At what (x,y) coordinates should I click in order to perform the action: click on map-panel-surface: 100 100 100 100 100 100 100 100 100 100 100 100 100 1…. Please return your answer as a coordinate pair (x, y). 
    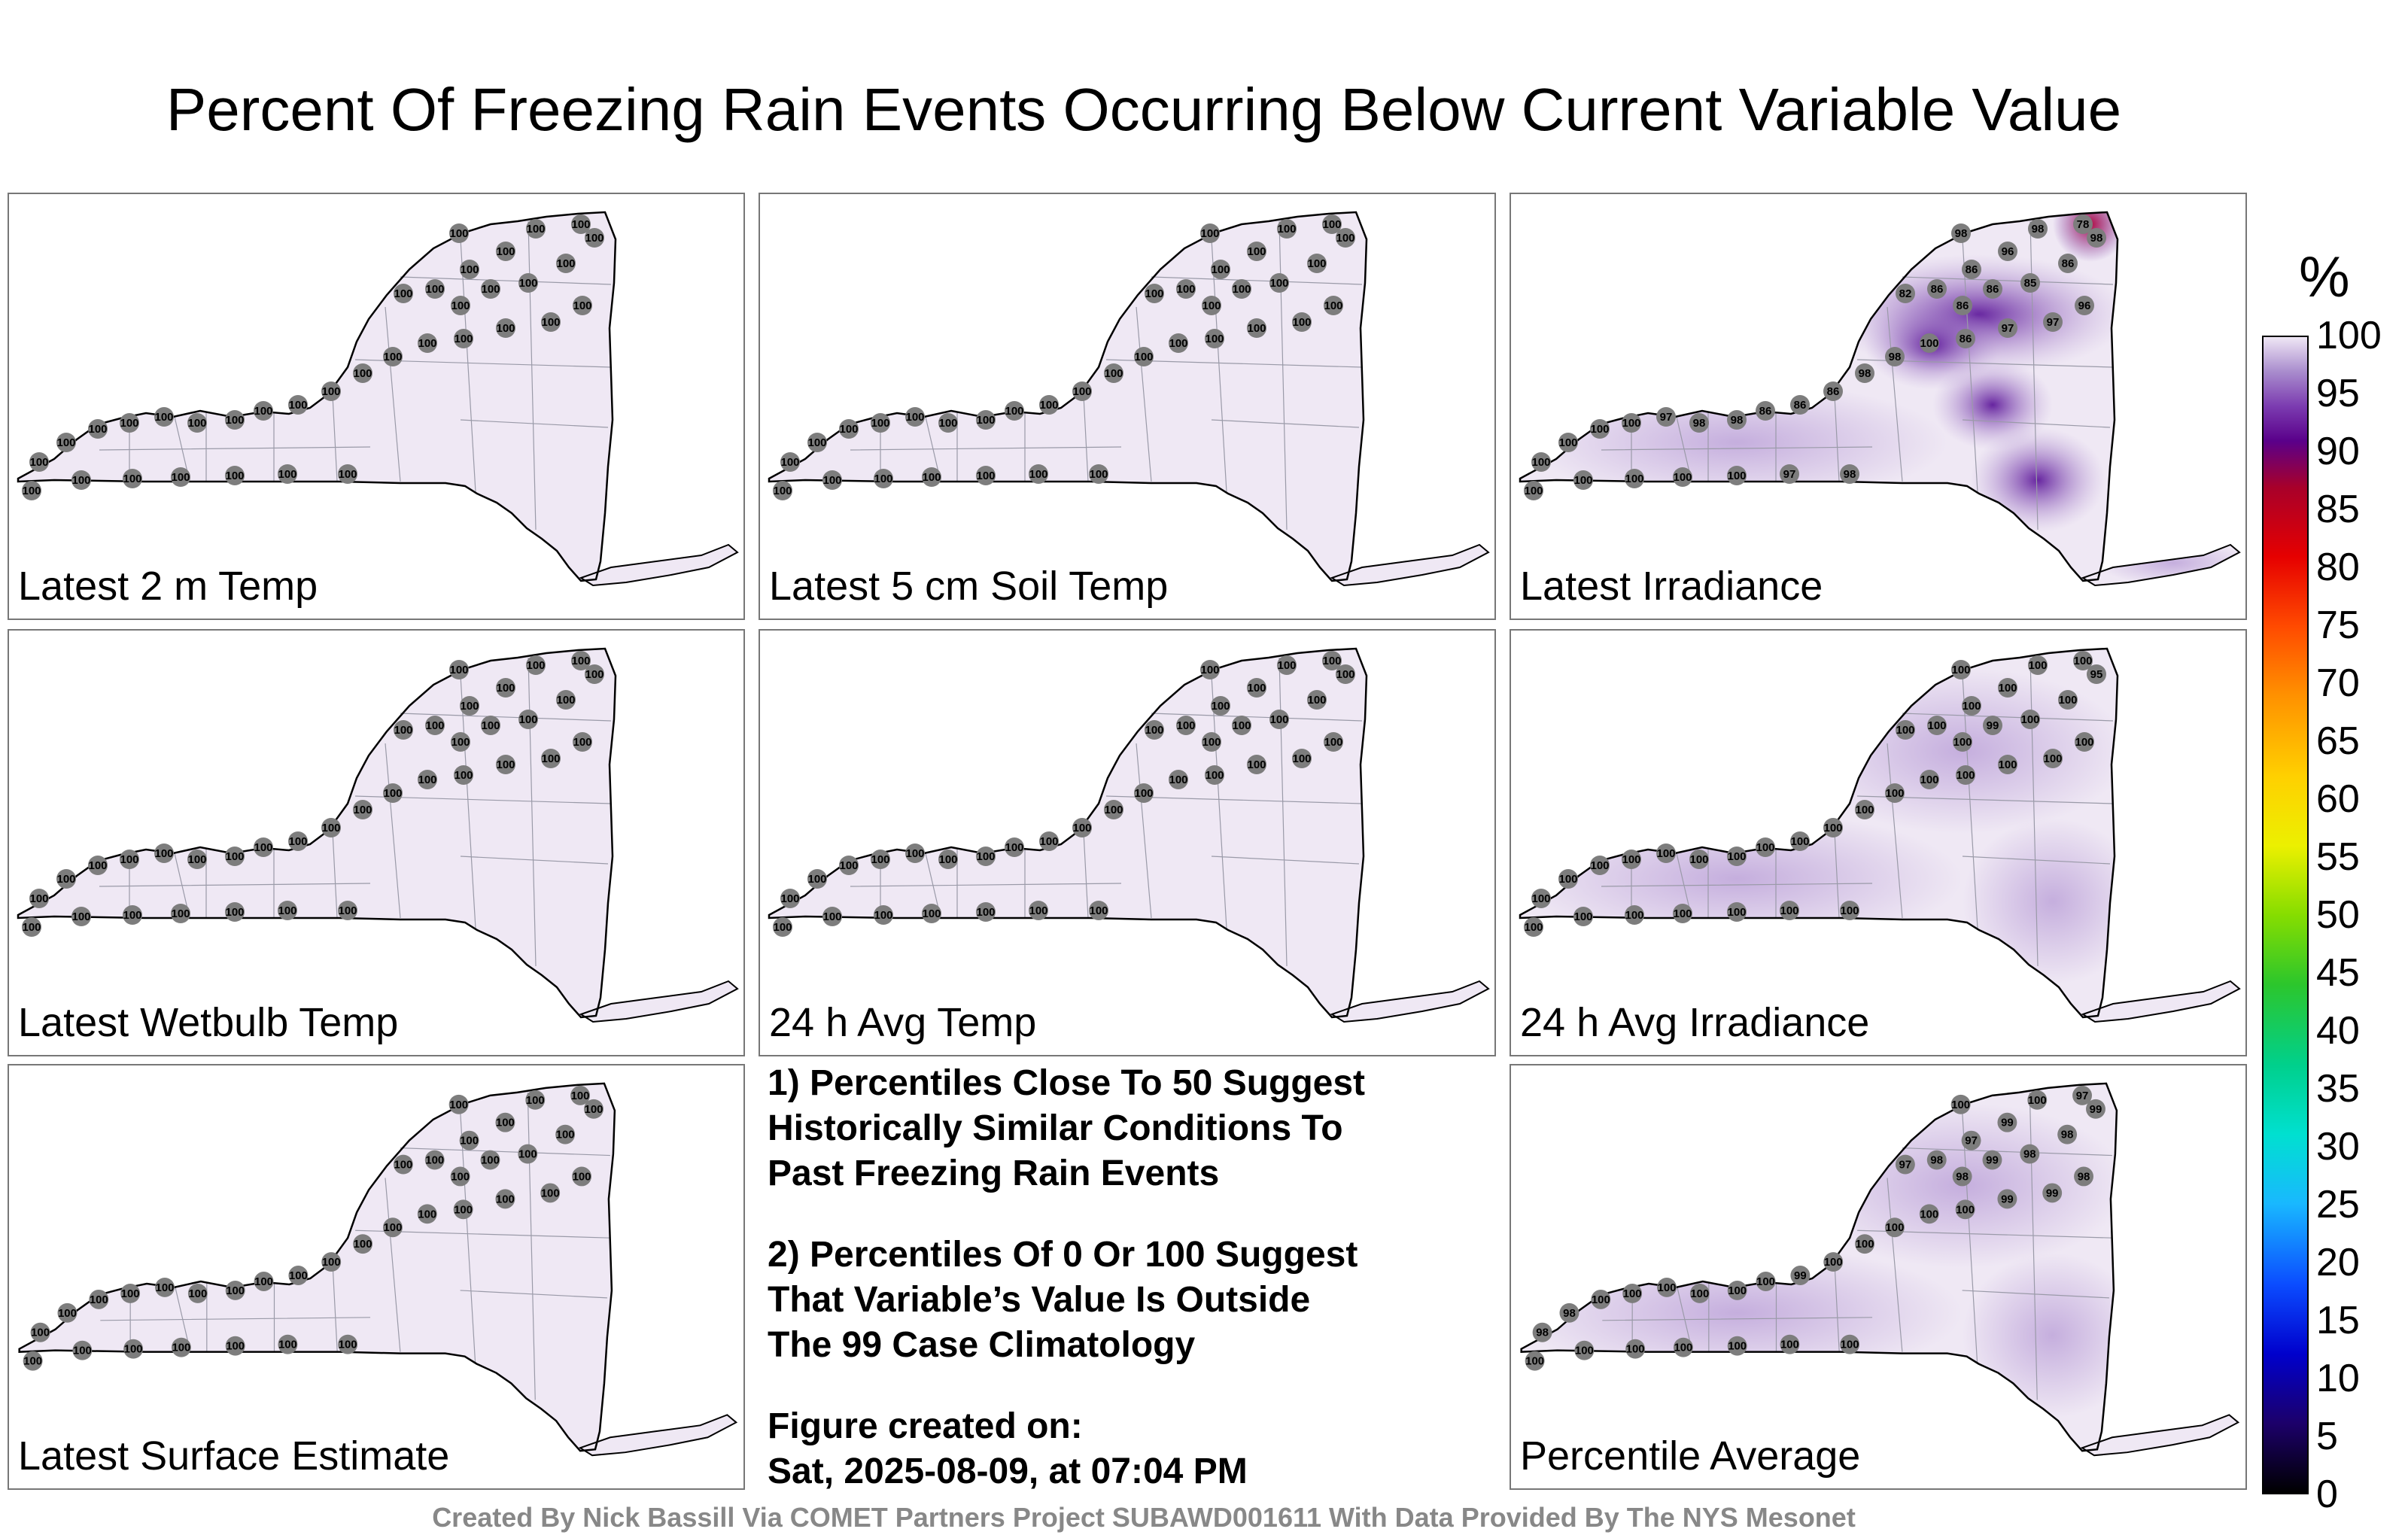
    Looking at the image, I should click on (376, 1277).